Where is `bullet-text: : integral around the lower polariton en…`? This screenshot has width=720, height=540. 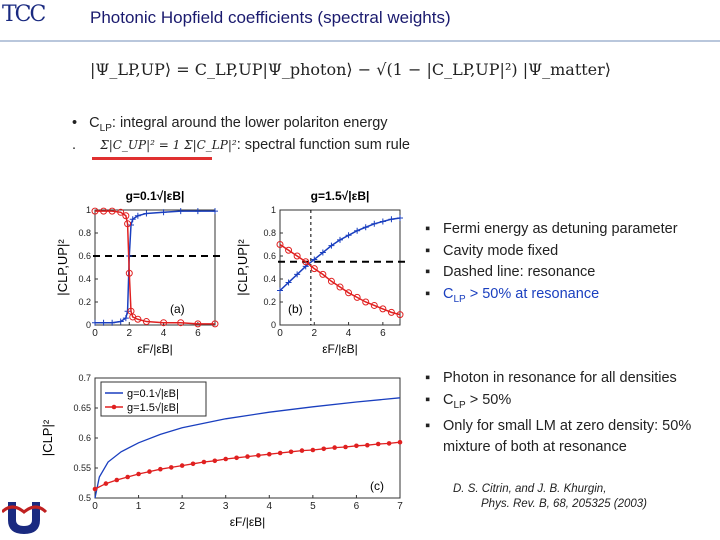 bullet-text: : integral around the lower polariton en… is located at coordinates (249, 123).